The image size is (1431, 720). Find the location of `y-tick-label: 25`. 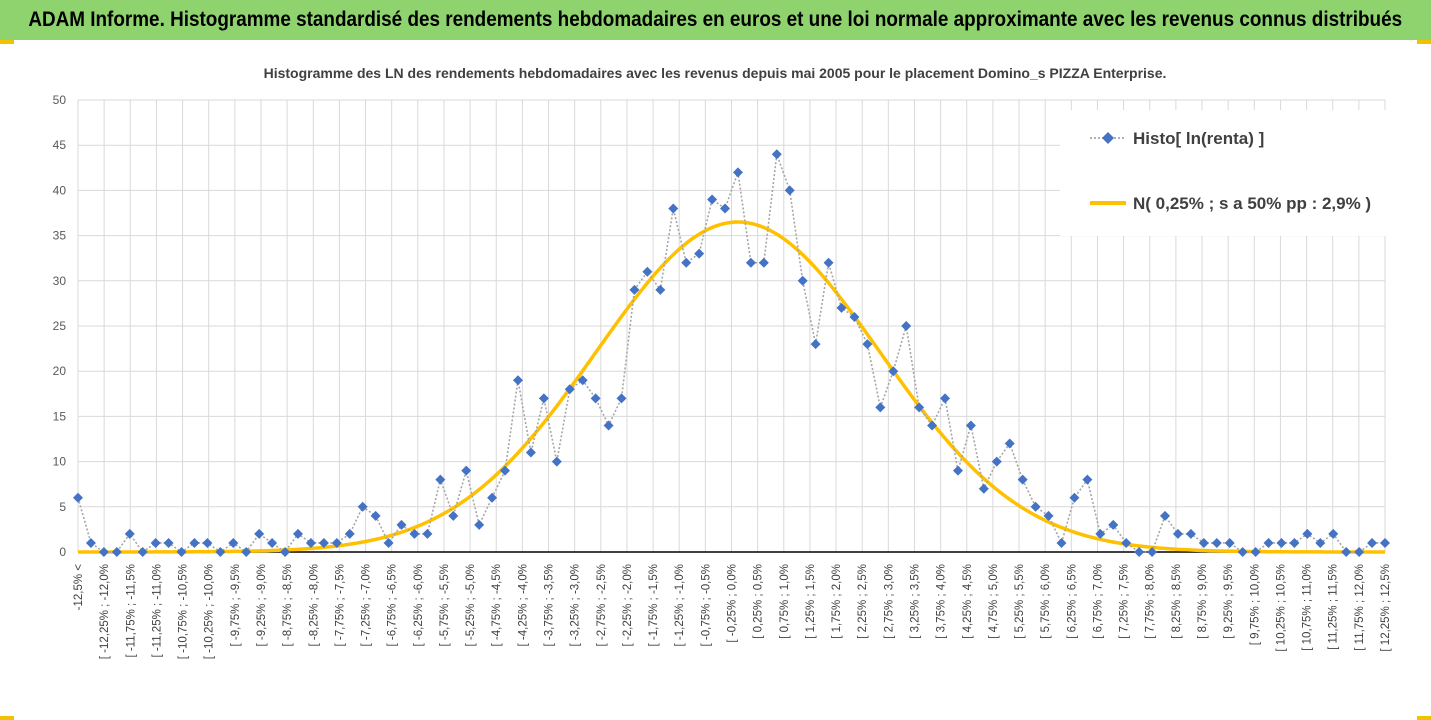

y-tick-label: 25 is located at coordinates (60, 326).